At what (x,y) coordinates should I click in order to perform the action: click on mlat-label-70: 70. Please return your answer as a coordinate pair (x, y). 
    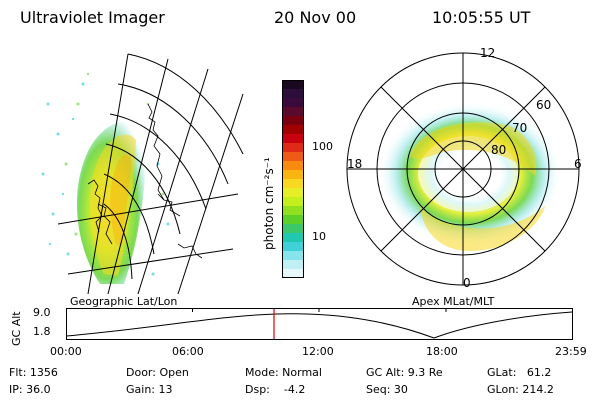
    Looking at the image, I should click on (520, 128).